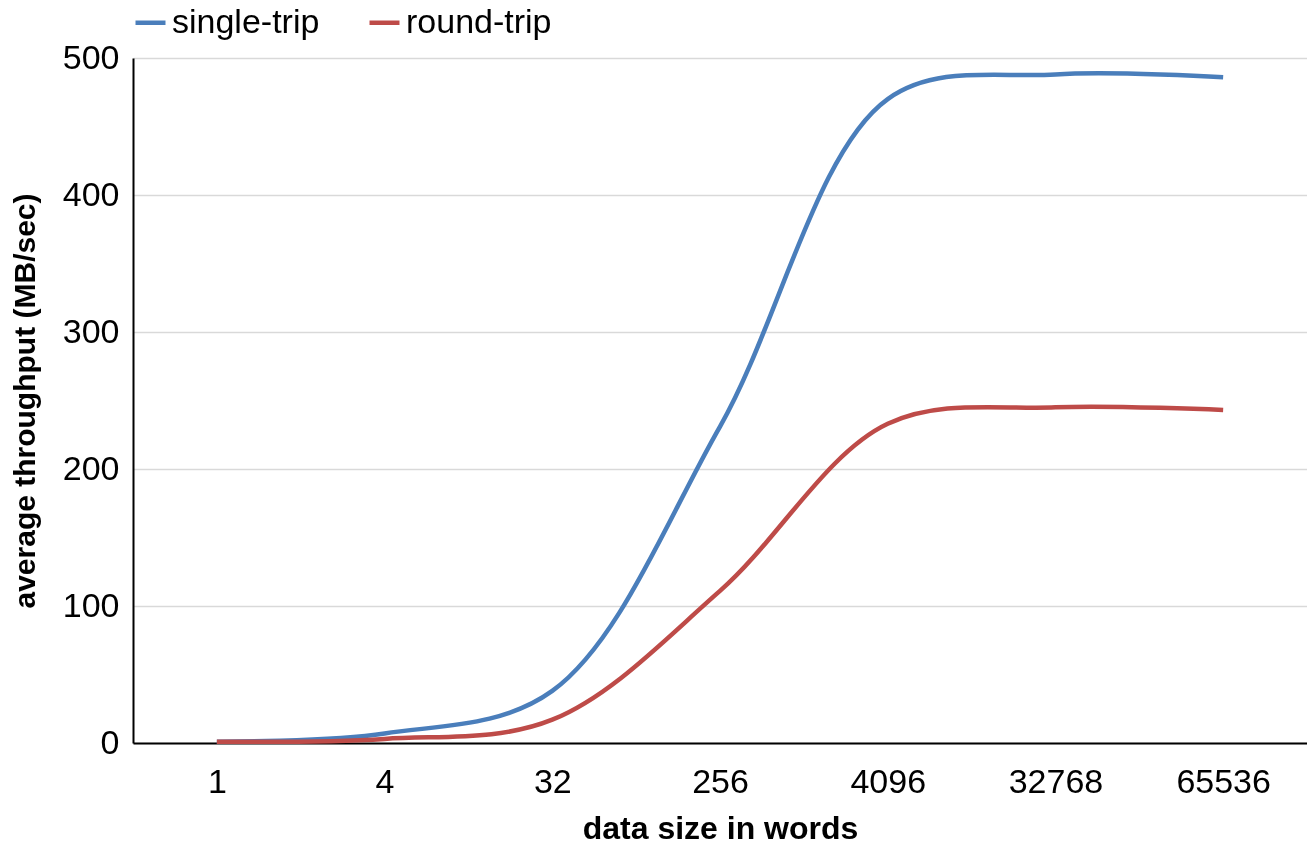 This screenshot has width=1307, height=854. What do you see at coordinates (385, 780) in the screenshot?
I see `x-tick-label: 4` at bounding box center [385, 780].